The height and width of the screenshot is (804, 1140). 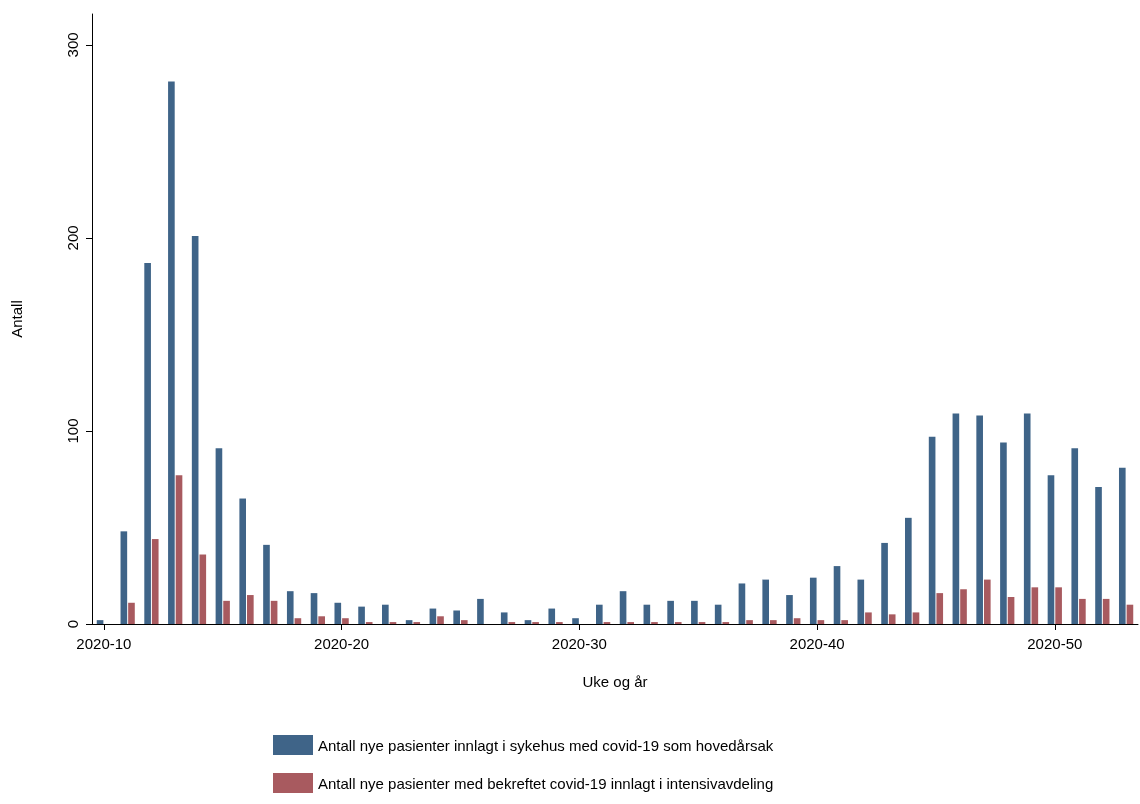 What do you see at coordinates (579, 643) in the screenshot?
I see `x-tick-label: 2020-30` at bounding box center [579, 643].